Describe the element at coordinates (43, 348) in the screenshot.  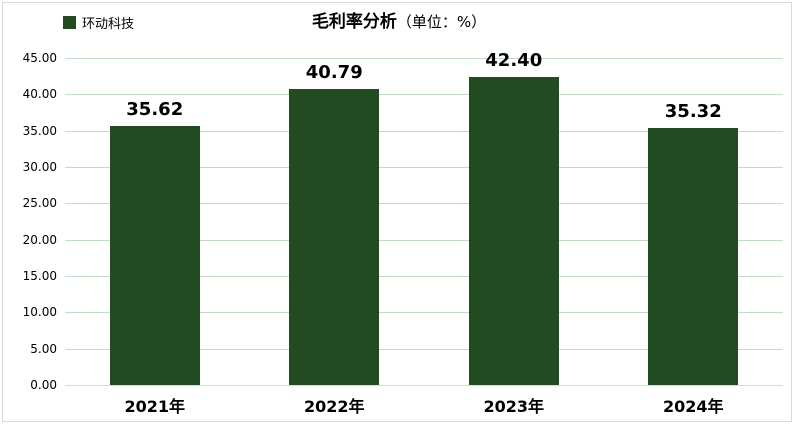
I see `y-tick-label: 5.00` at that location.